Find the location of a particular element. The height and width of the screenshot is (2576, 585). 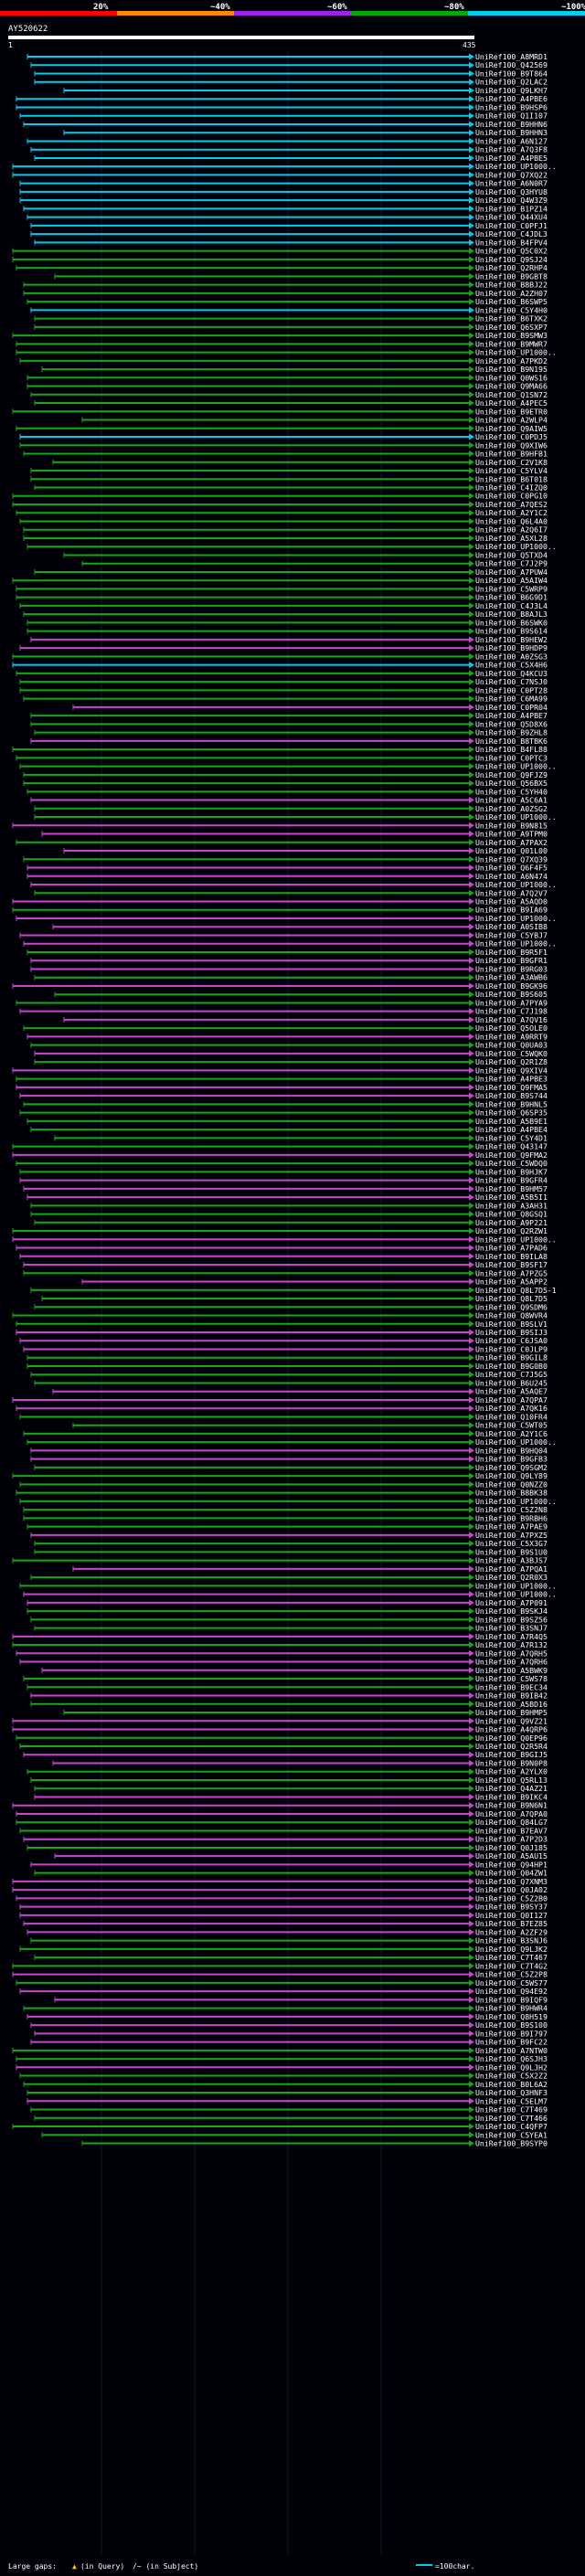

hit-row: UniRef100_B3SNJ6 is located at coordinates (289, 1940).